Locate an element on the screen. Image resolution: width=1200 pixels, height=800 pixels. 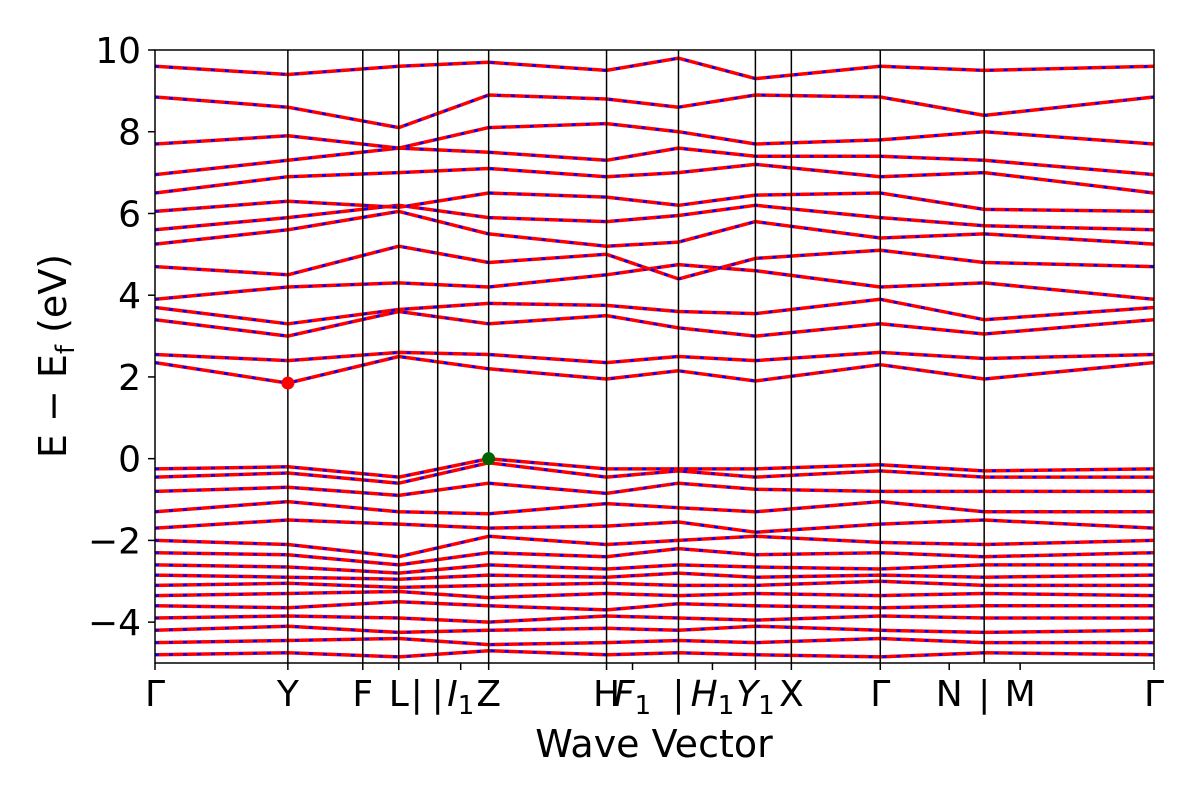
y-tick-label: 4 is located at coordinates (129, 296).